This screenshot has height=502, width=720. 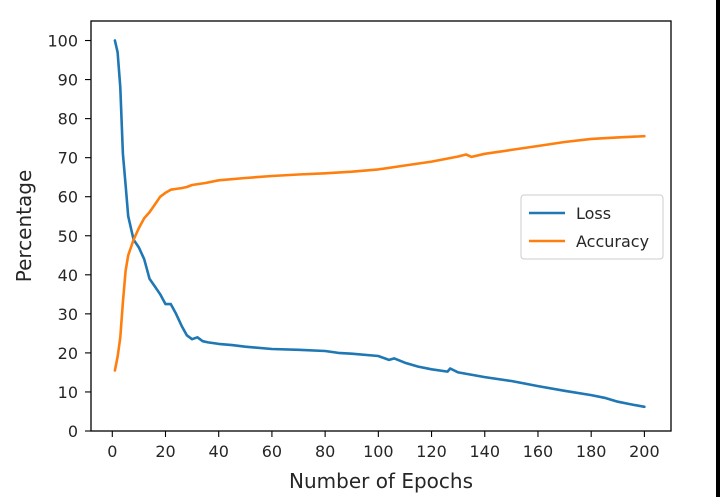 What do you see at coordinates (62, 41) in the screenshot?
I see `y-tick-label: 100` at bounding box center [62, 41].